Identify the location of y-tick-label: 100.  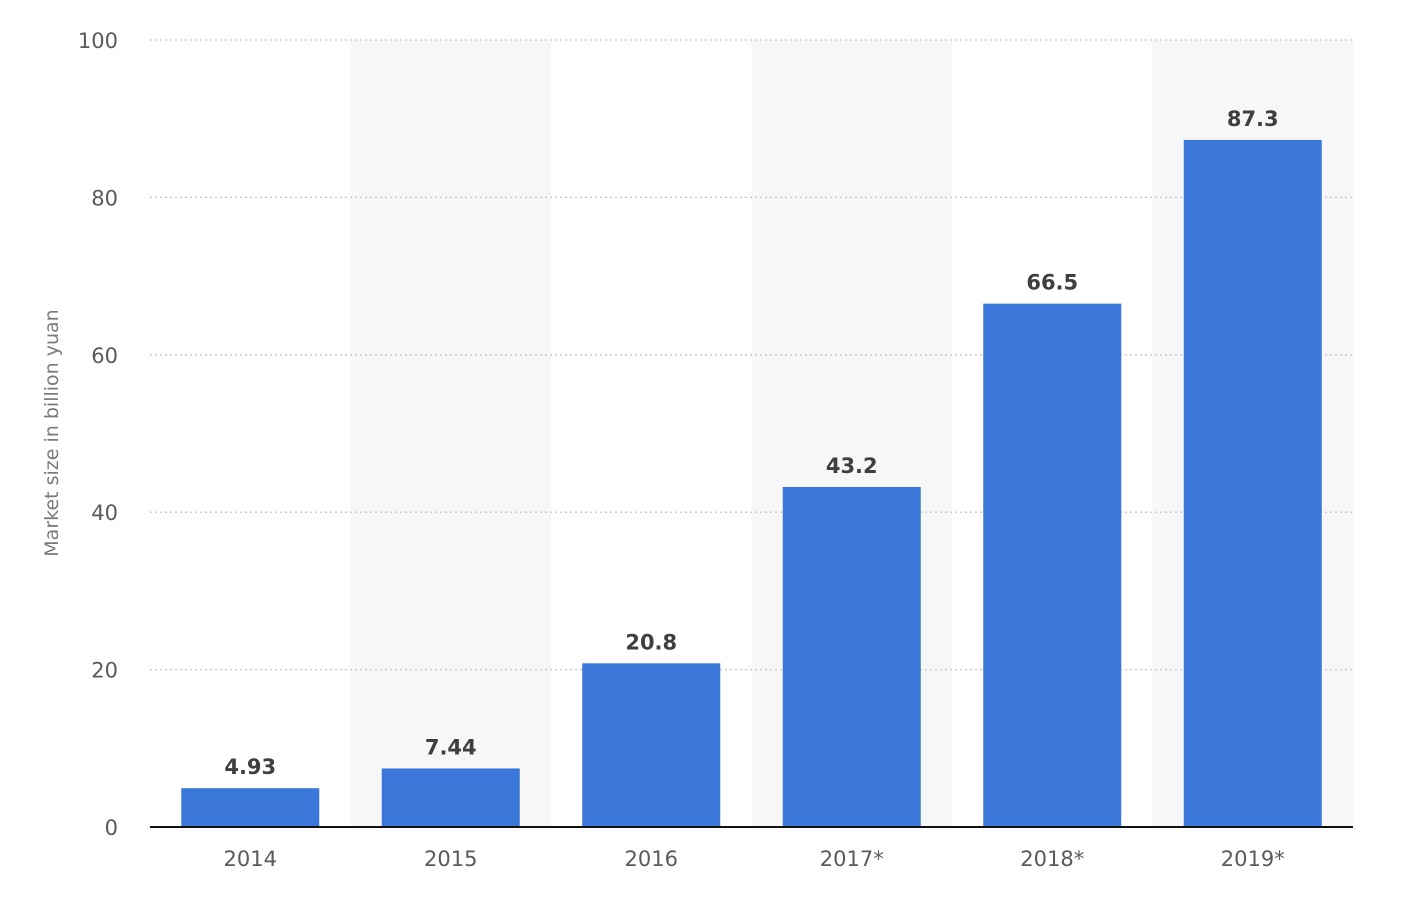
(98, 41).